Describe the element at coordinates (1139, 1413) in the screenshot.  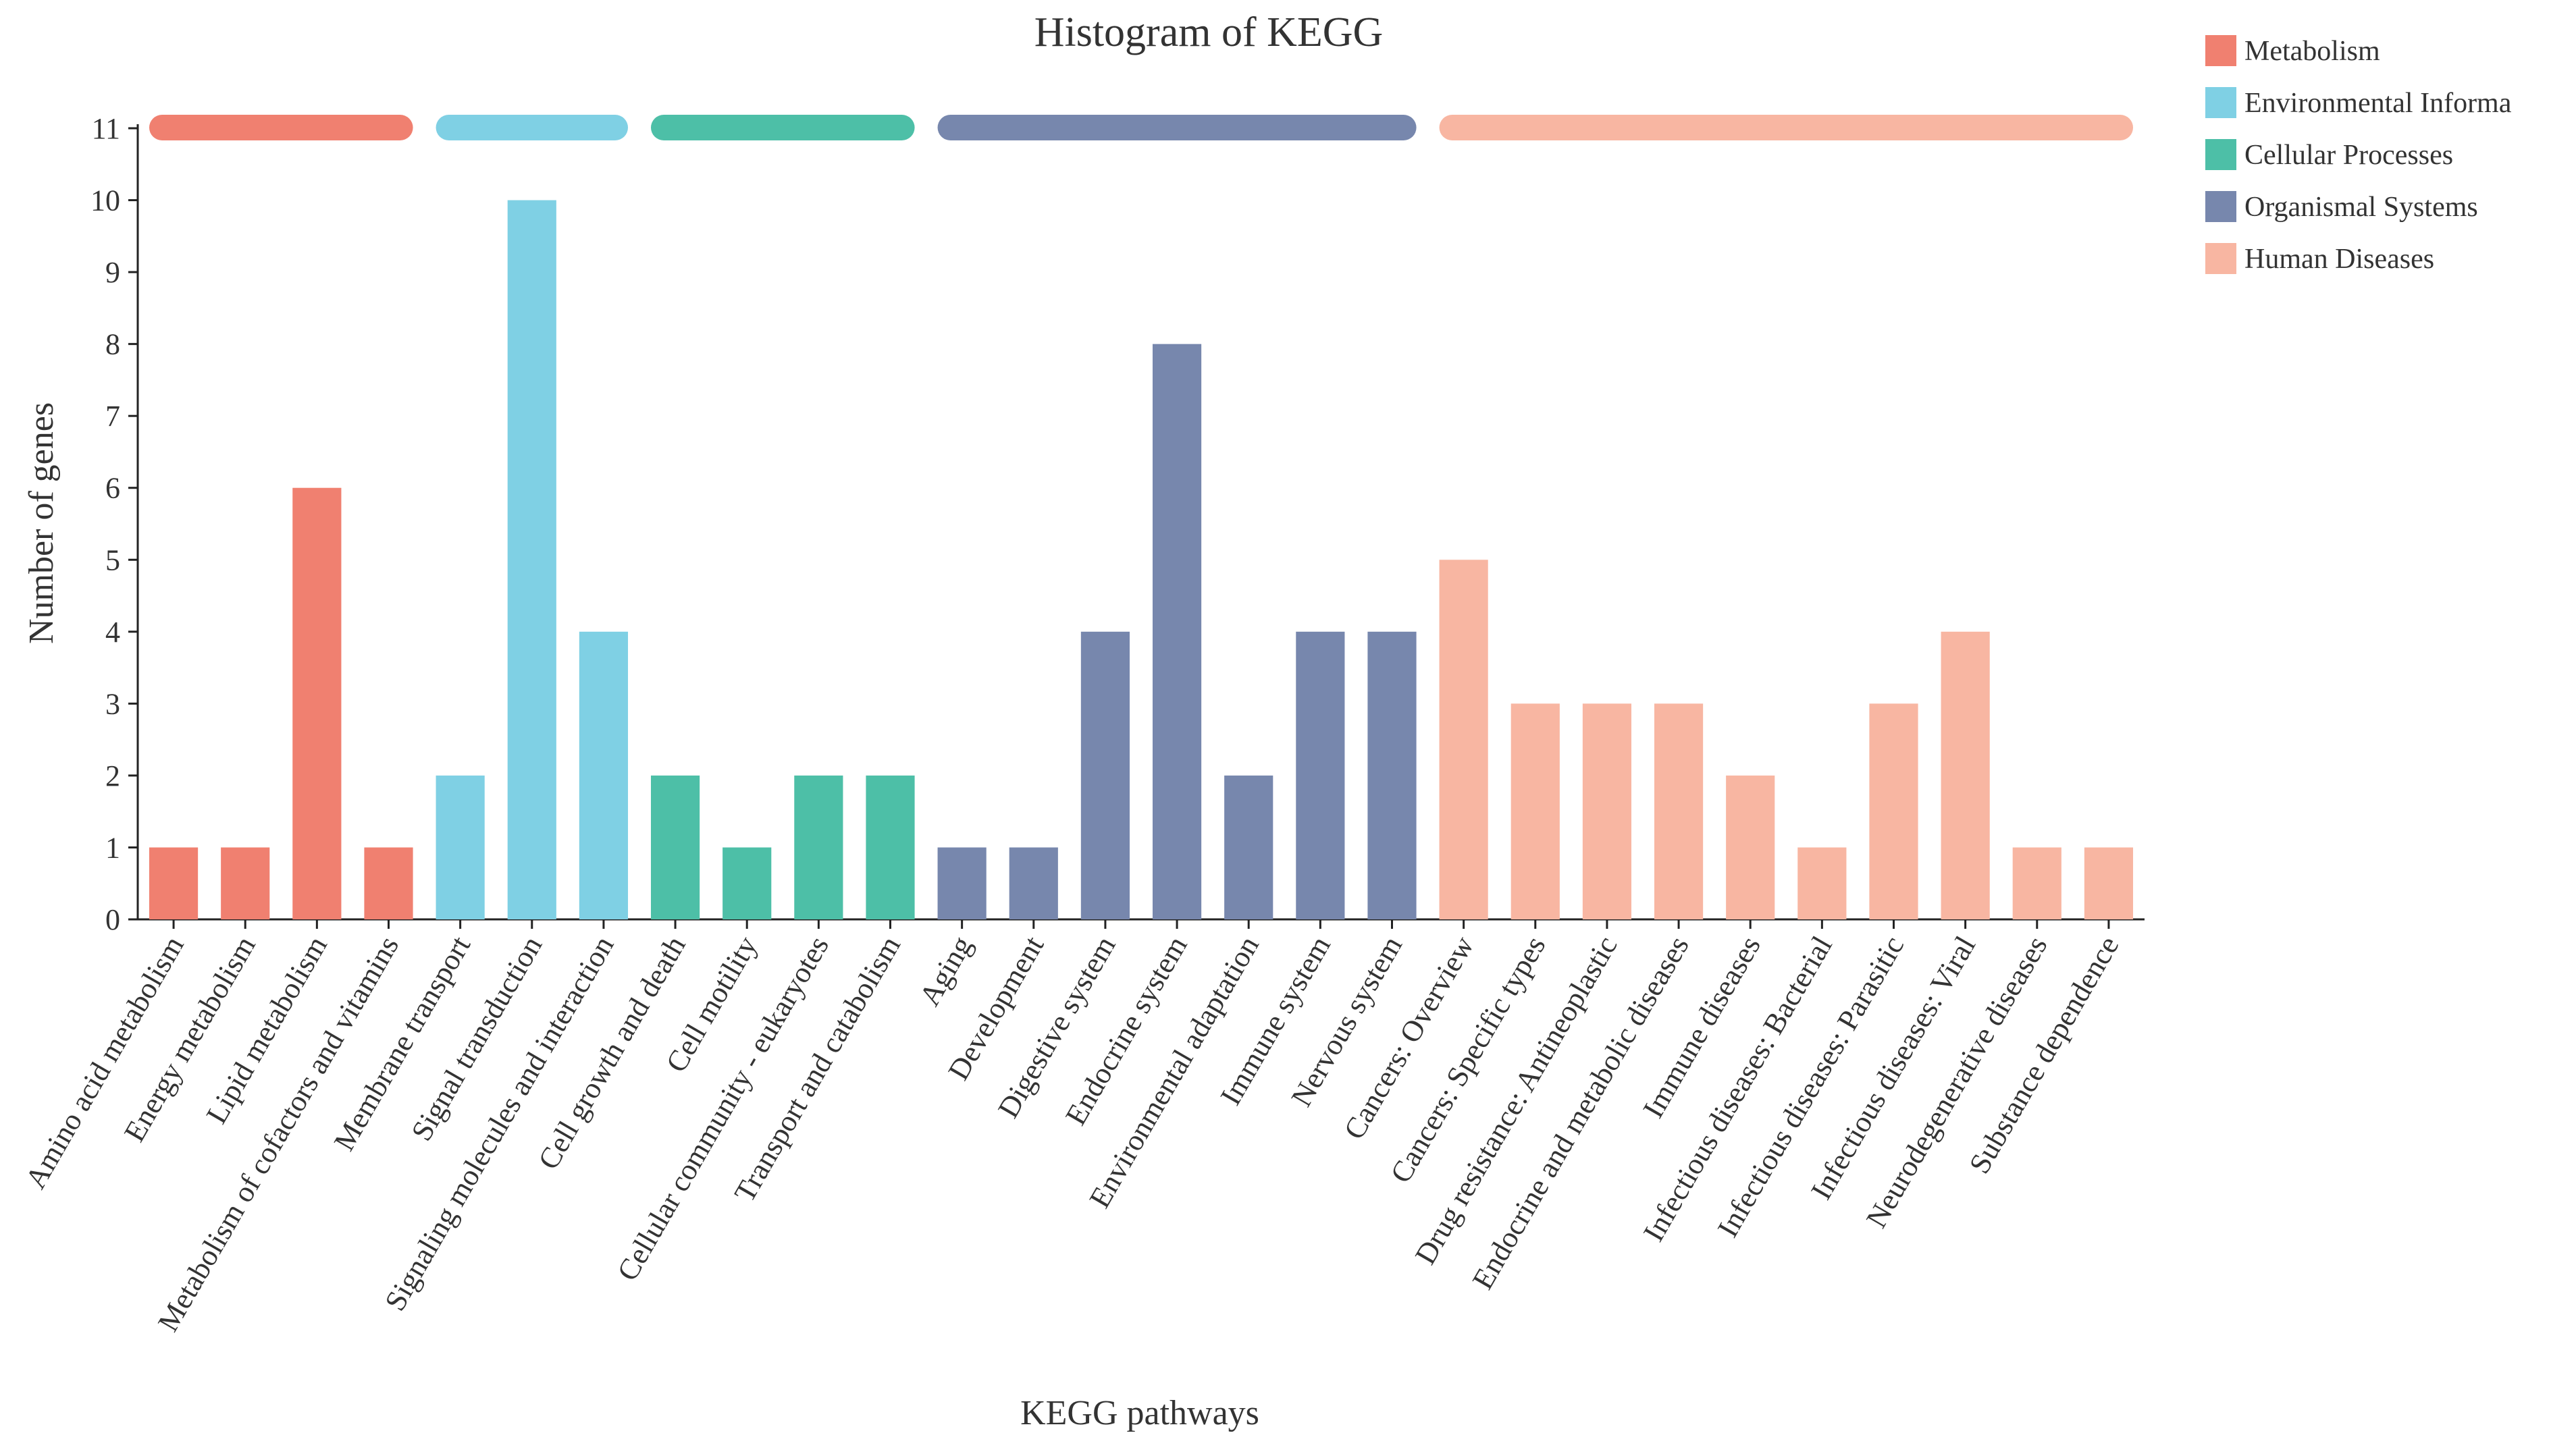
I see `x-axis-title: KEGG pathways` at that location.